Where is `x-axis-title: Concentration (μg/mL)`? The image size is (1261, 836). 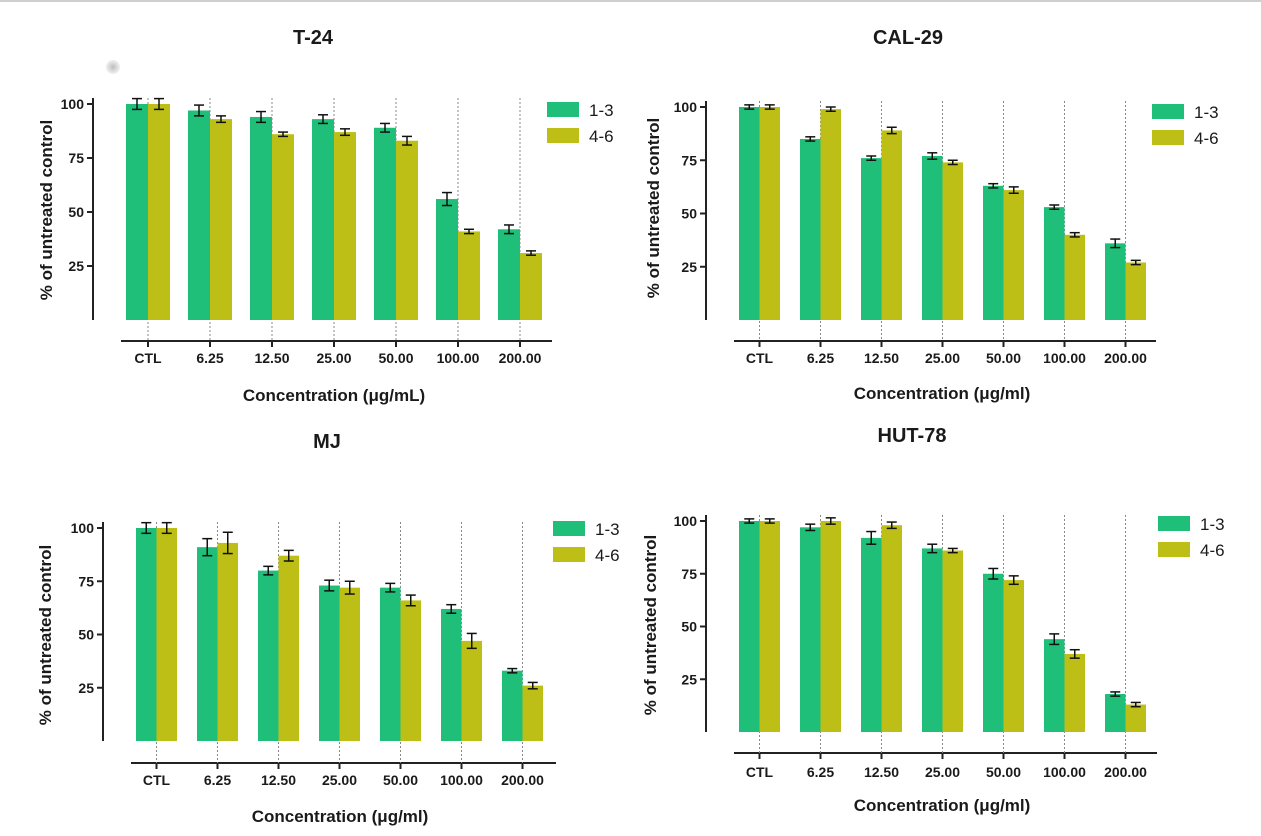 x-axis-title: Concentration (μg/mL) is located at coordinates (334, 395).